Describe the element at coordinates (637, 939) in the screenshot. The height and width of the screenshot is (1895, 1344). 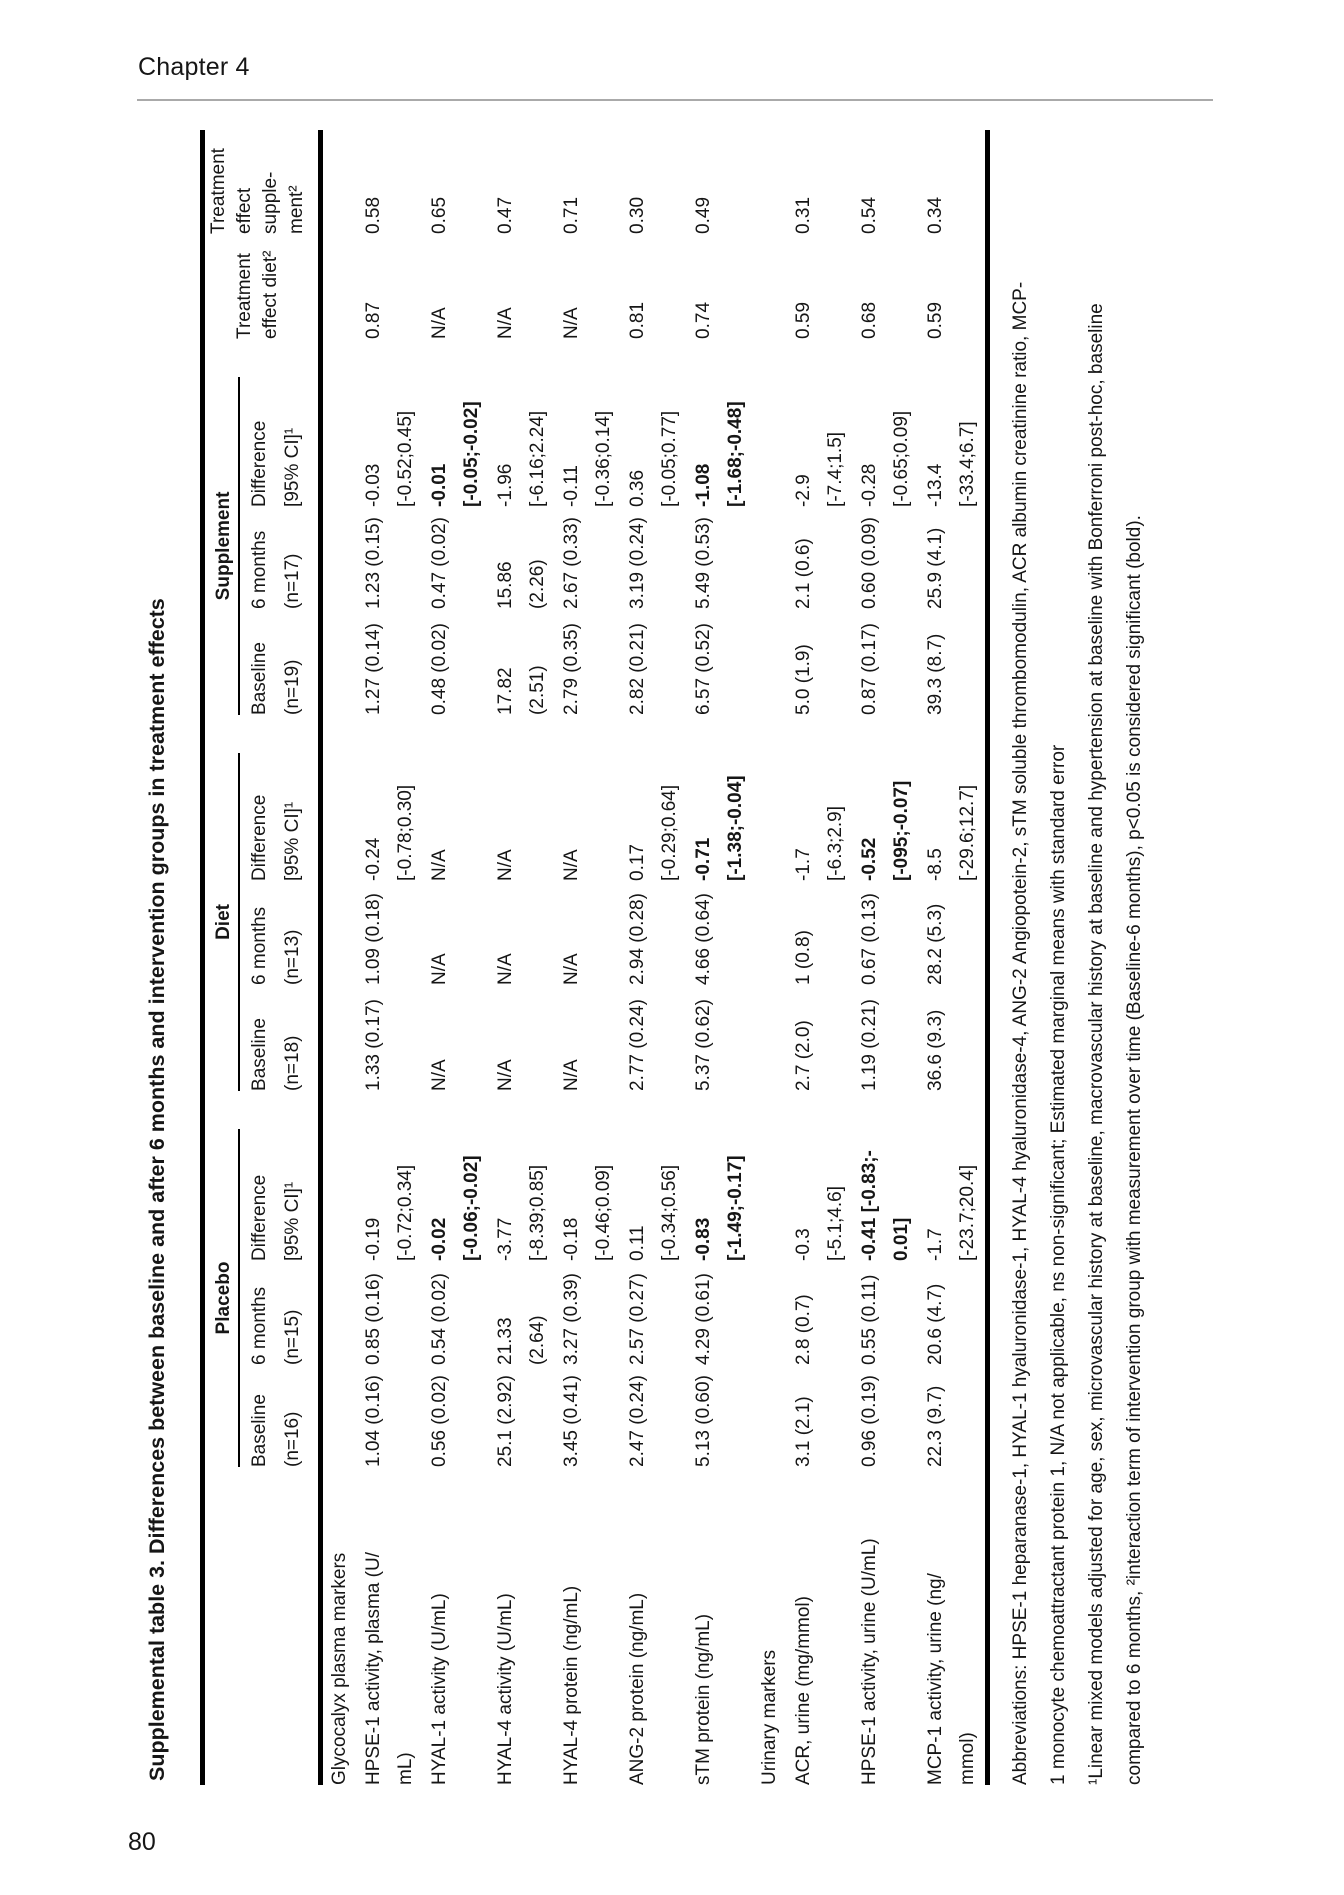
I see `data-cell: 2.94 (0.28)` at that location.